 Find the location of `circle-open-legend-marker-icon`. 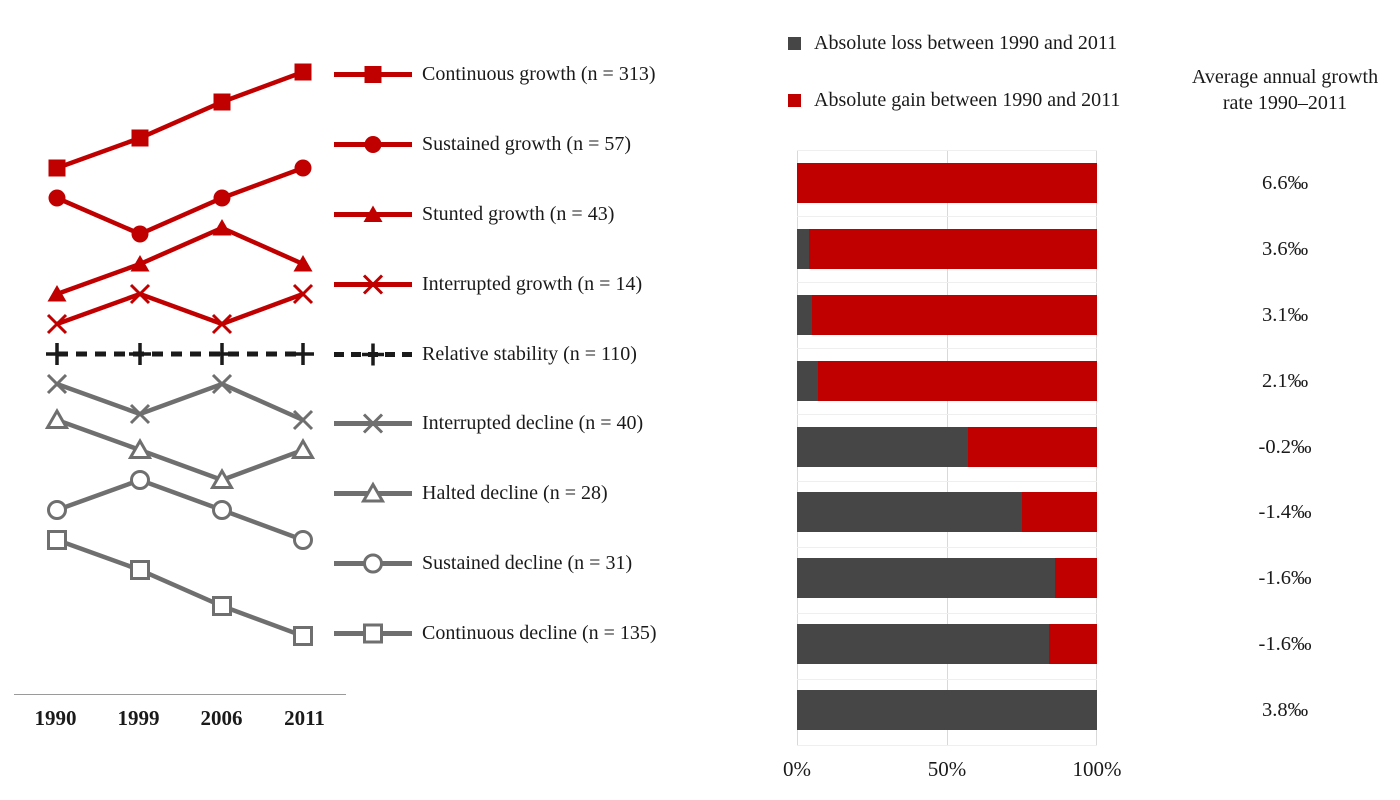

circle-open-legend-marker-icon is located at coordinates (373, 563).